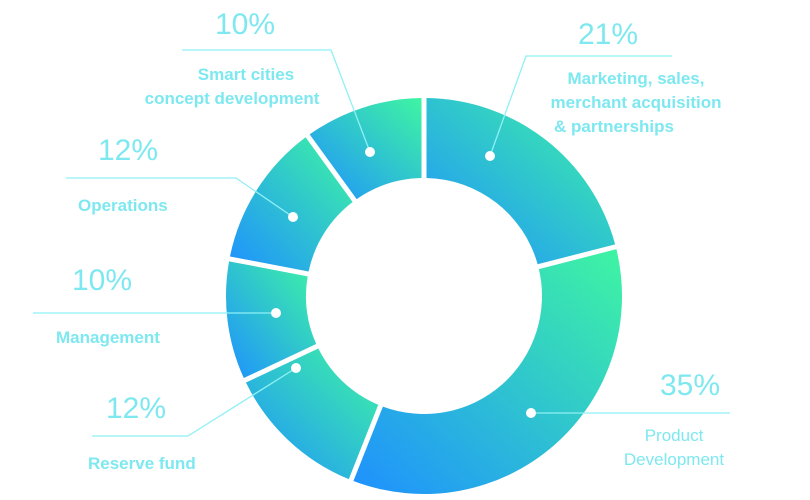 The width and height of the screenshot is (810, 500). Describe the element at coordinates (232, 98) in the screenshot. I see `slice-label-smart-cities-line2: concept development` at that location.